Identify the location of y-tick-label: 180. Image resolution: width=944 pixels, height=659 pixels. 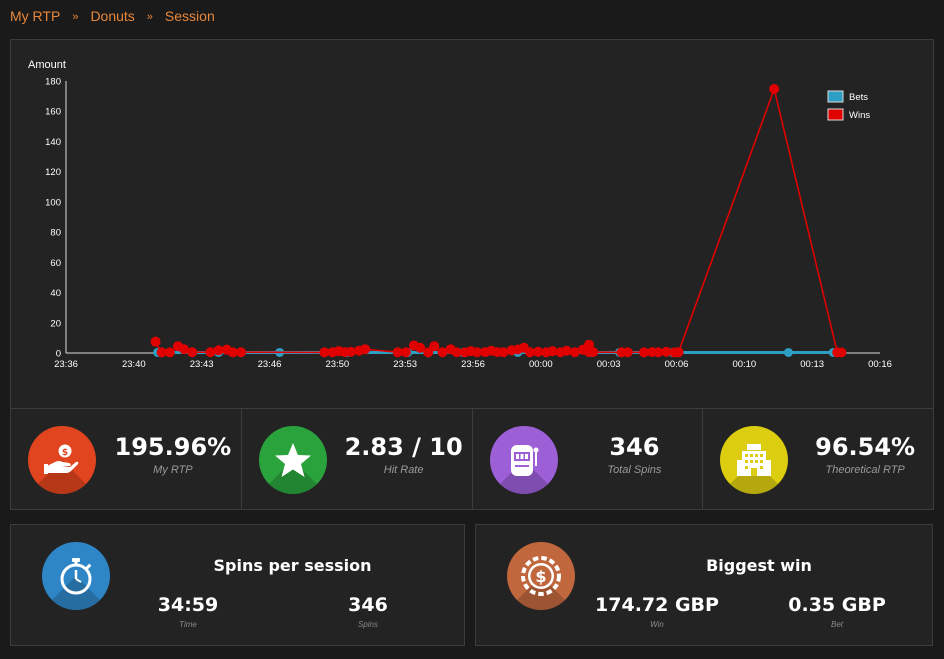
(53, 82).